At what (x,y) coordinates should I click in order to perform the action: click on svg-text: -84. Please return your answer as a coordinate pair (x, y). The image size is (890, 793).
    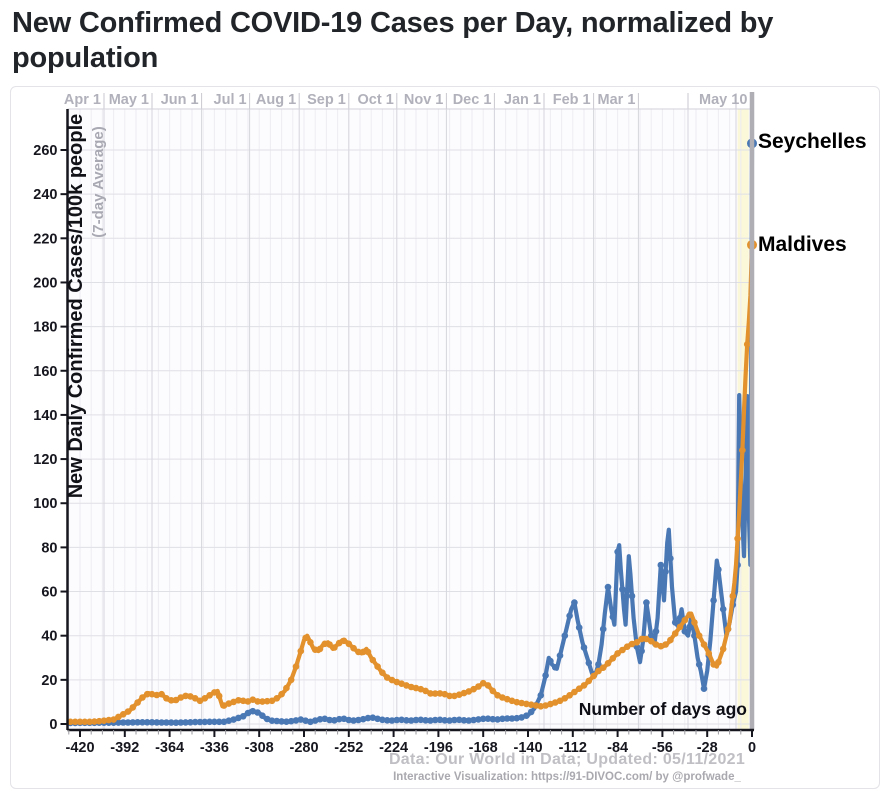
    Looking at the image, I should click on (617, 748).